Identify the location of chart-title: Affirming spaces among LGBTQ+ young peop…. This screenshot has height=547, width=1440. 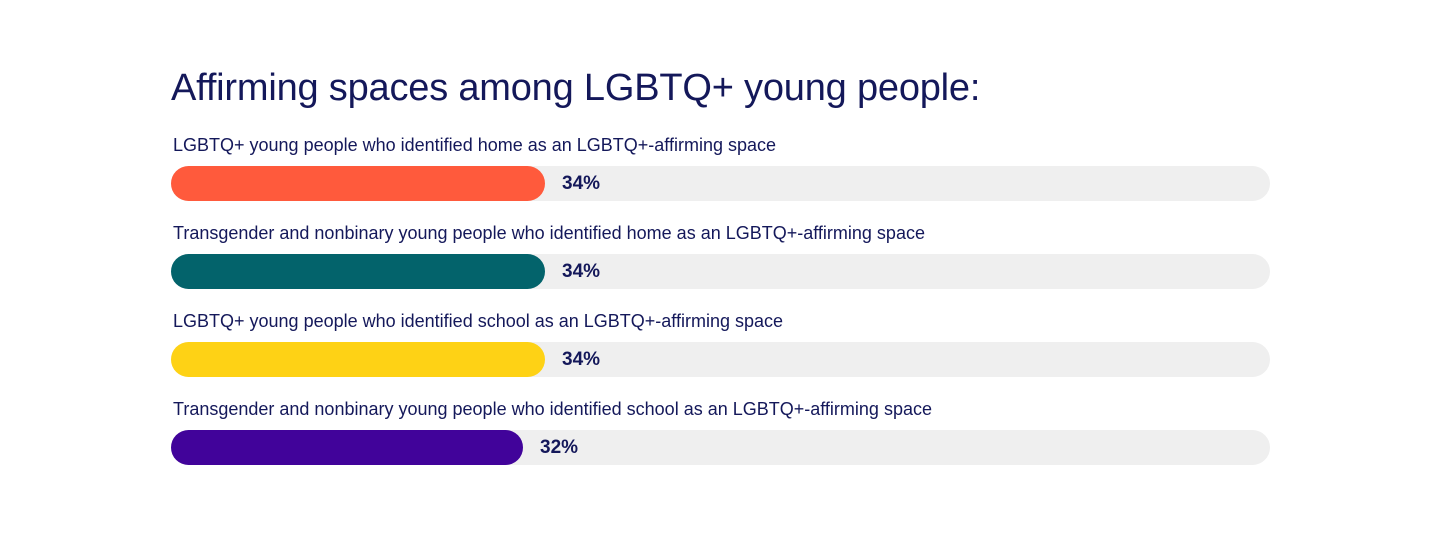
(576, 88).